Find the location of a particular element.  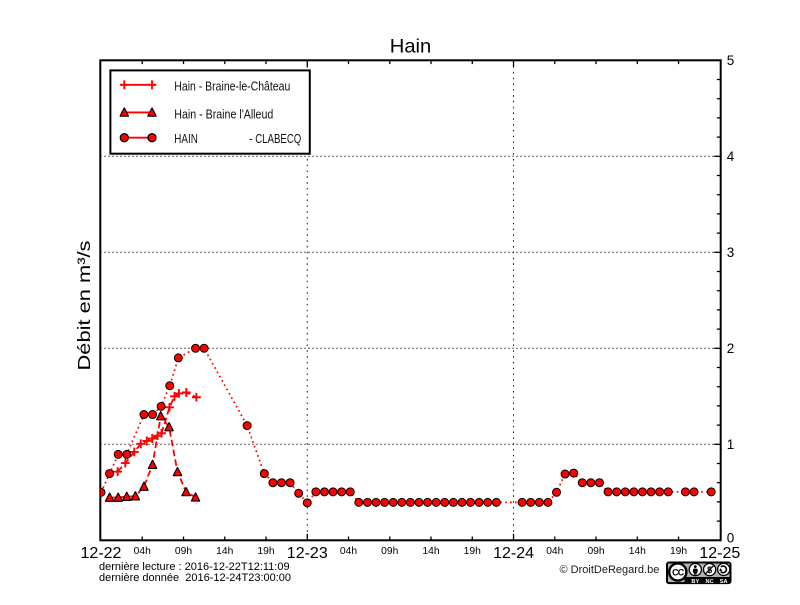

svg-text: 2 is located at coordinates (731, 348).